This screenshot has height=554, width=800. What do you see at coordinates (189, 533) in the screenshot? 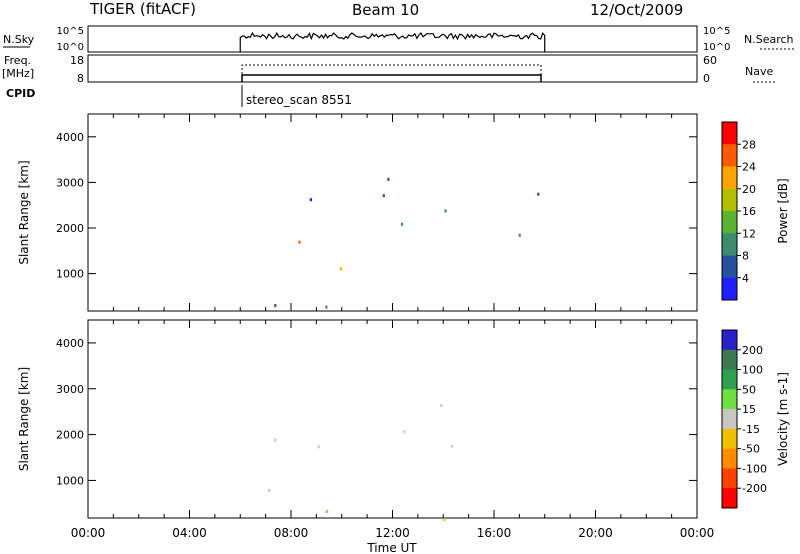
I see `x-tick-1: 04:00` at bounding box center [189, 533].